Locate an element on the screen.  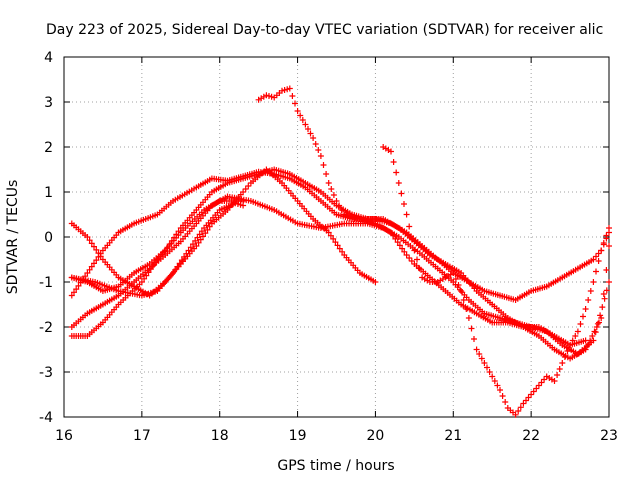
x-tick-label: 16 is located at coordinates (64, 436).